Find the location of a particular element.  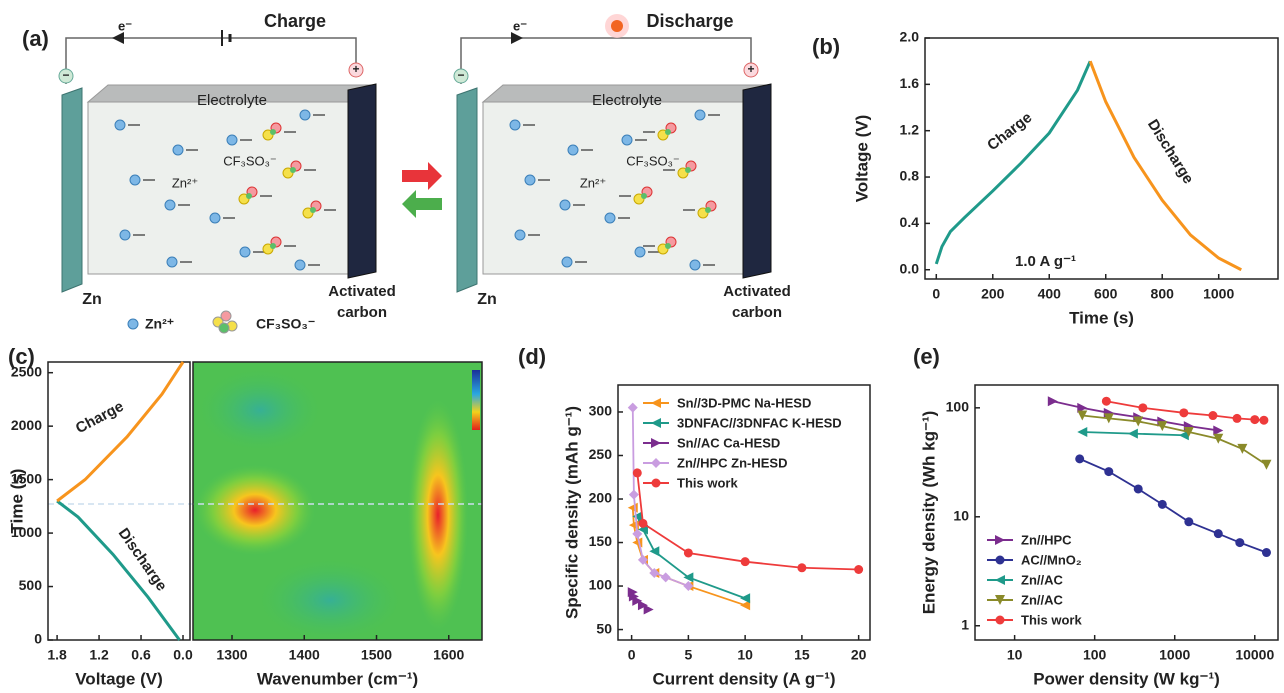

reverse-arrow is located at coordinates (422, 204).